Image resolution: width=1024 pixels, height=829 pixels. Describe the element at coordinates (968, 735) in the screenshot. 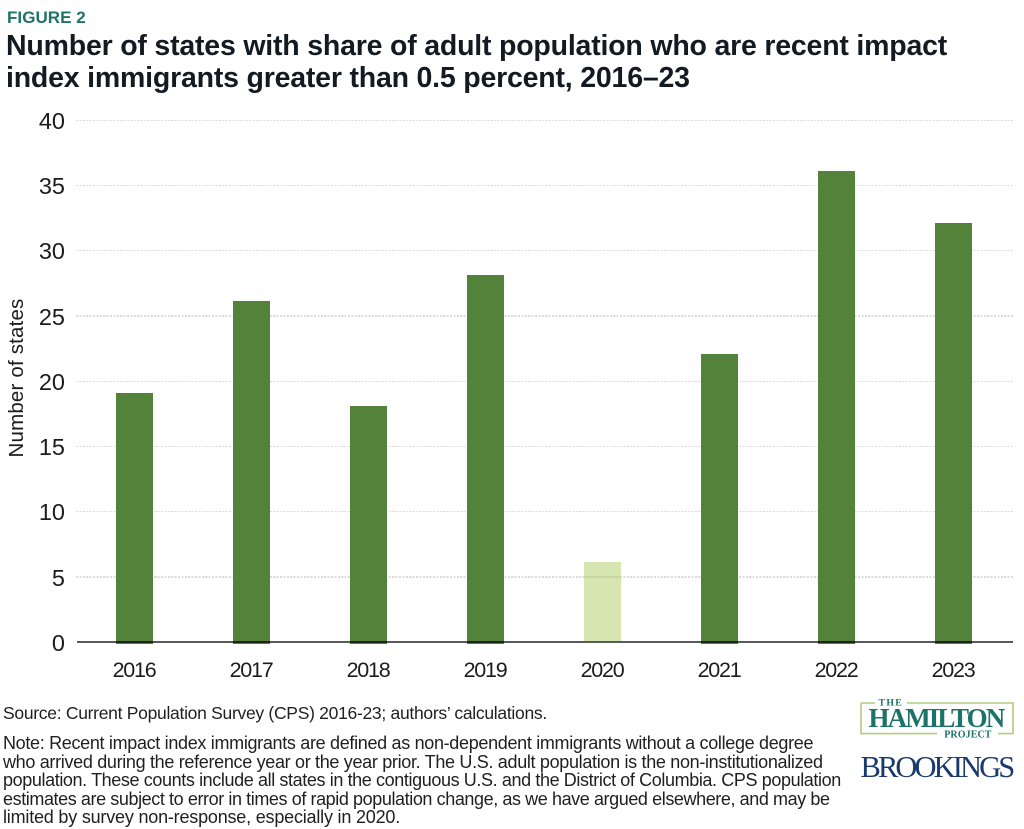

I see `svg-text: PROJECT` at that location.